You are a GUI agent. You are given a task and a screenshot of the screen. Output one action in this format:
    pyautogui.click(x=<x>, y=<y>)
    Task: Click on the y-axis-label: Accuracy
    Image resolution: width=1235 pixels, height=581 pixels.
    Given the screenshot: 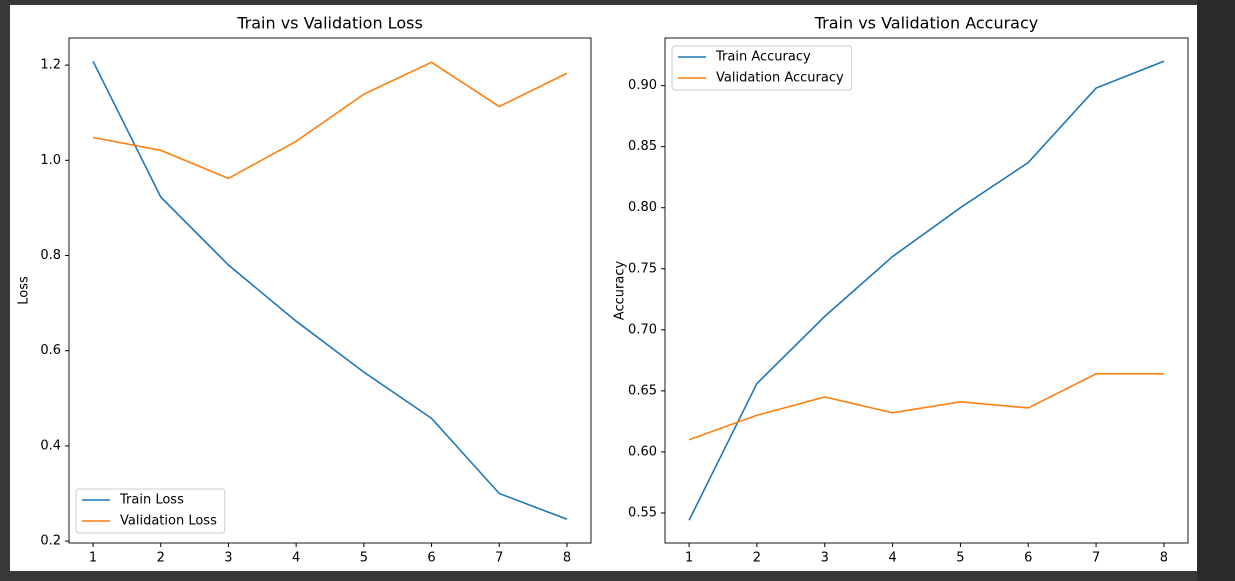 What is the action you would take?
    pyautogui.click(x=620, y=291)
    